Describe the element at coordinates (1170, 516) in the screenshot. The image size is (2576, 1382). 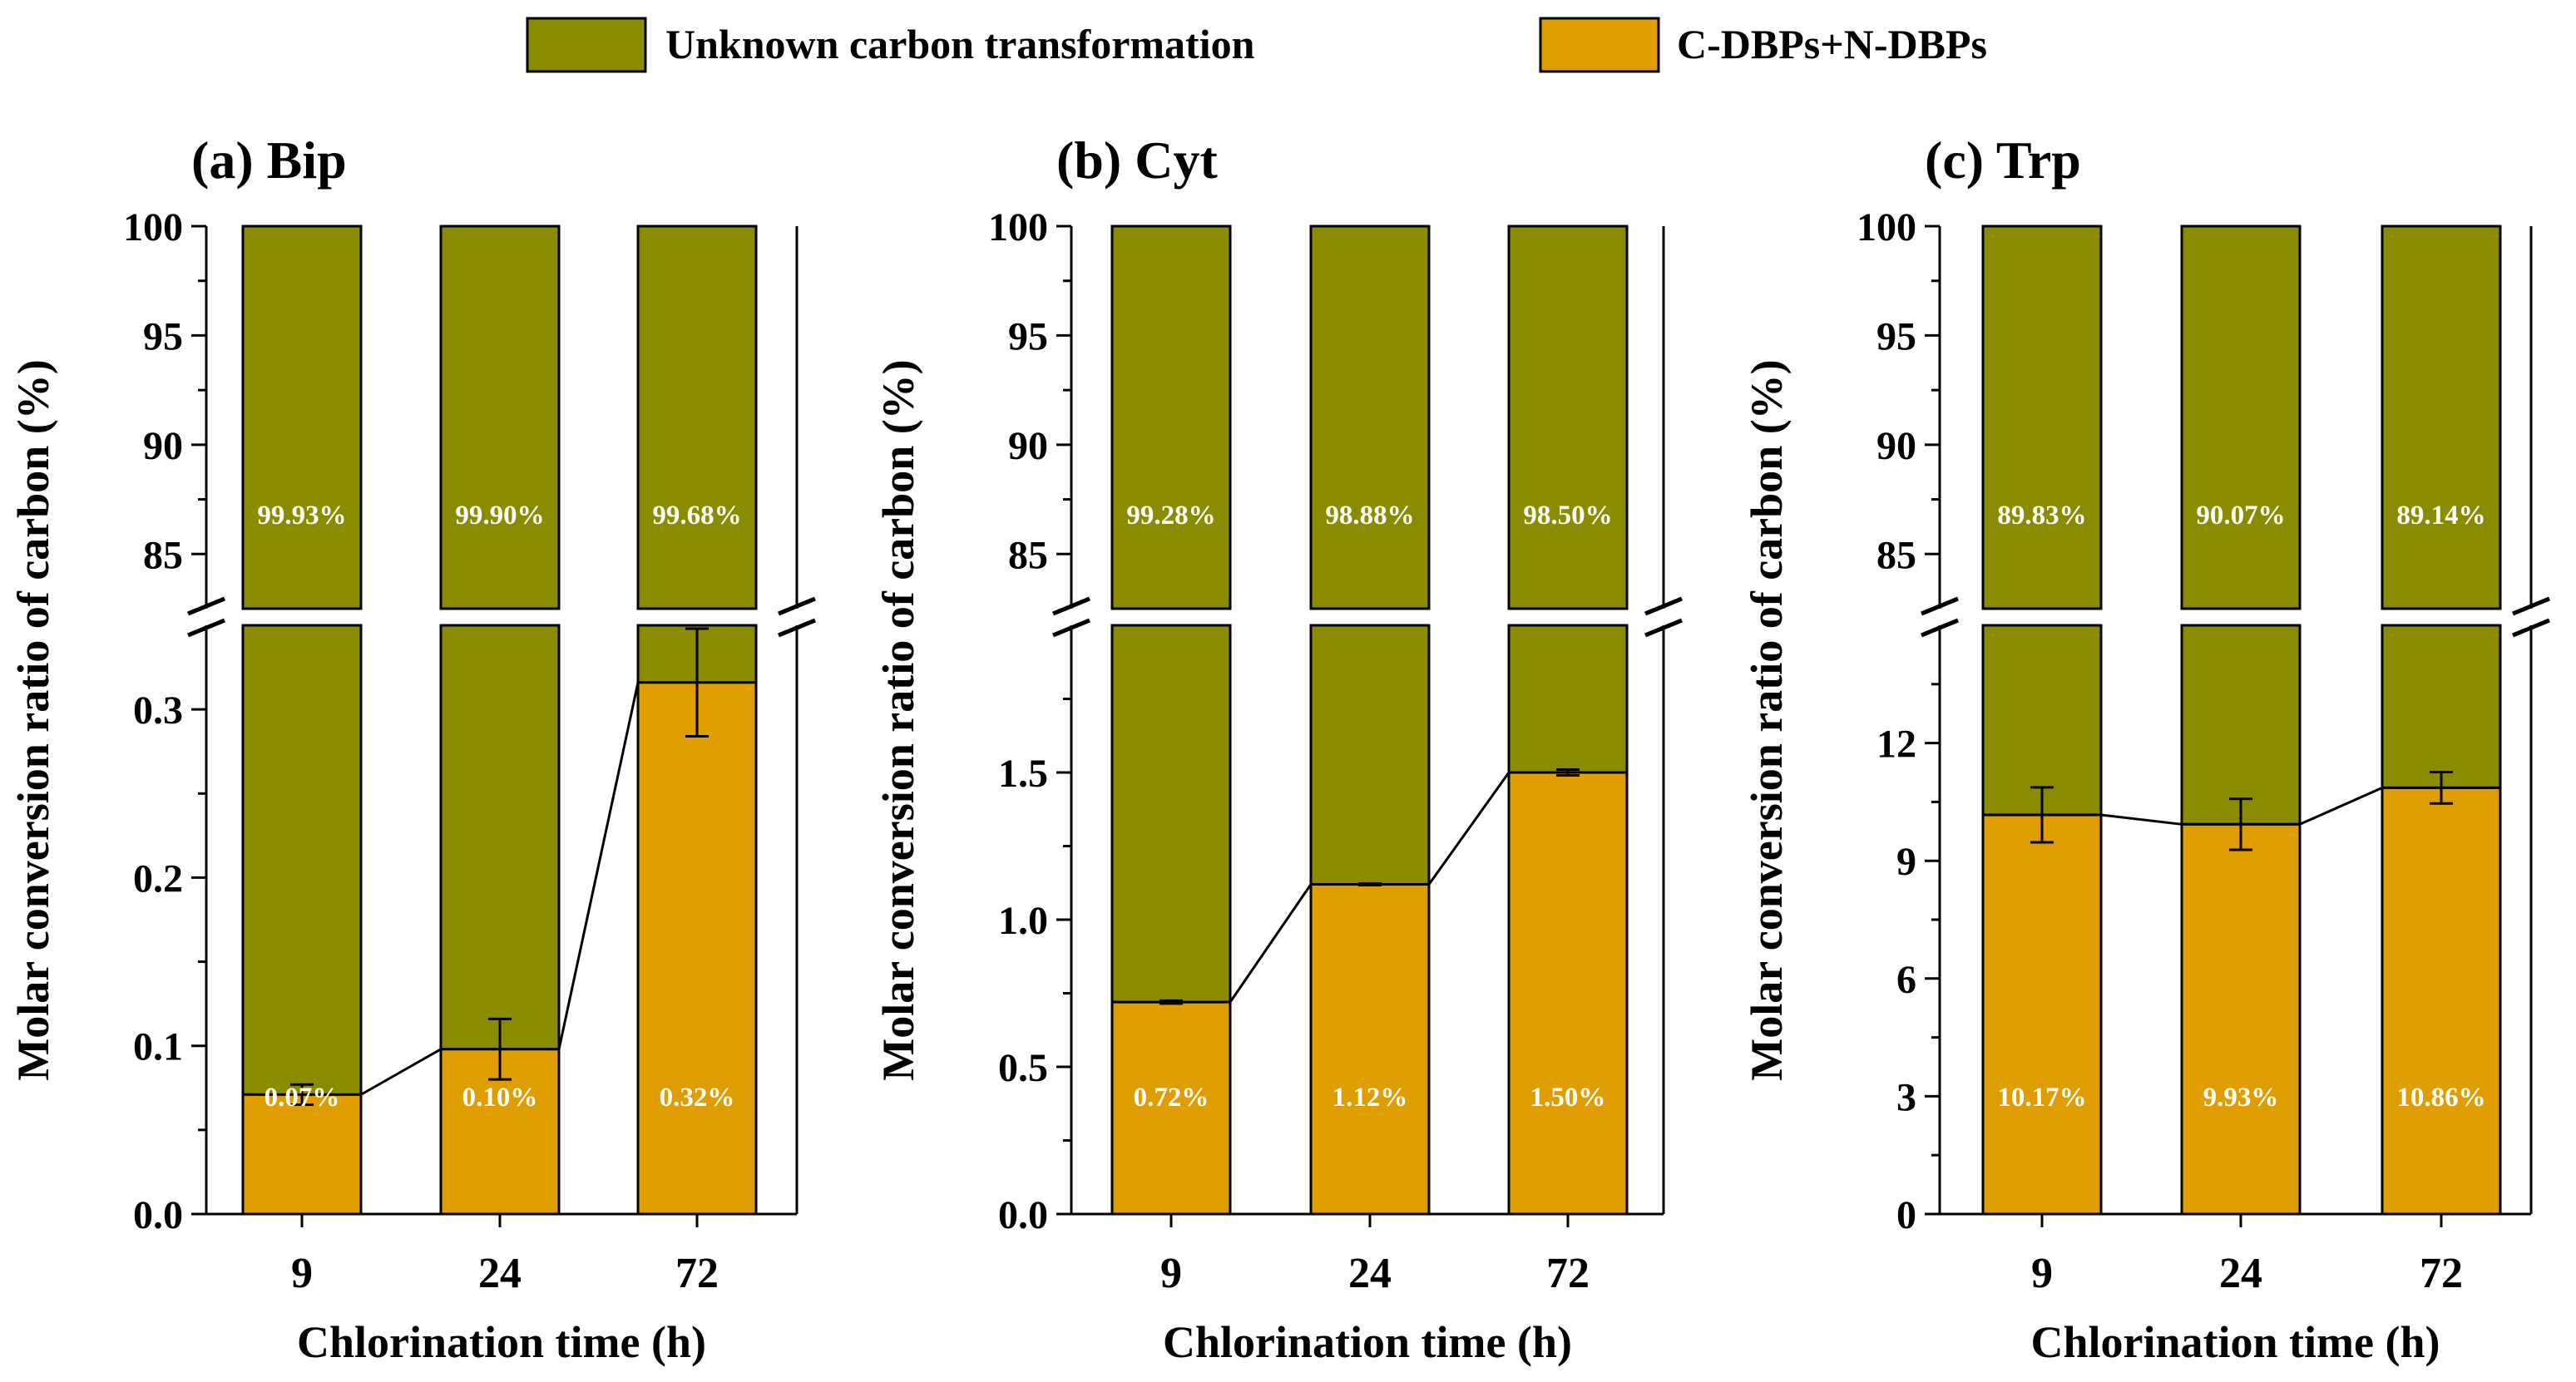
I see `label-unknown-9: 99.28%` at that location.